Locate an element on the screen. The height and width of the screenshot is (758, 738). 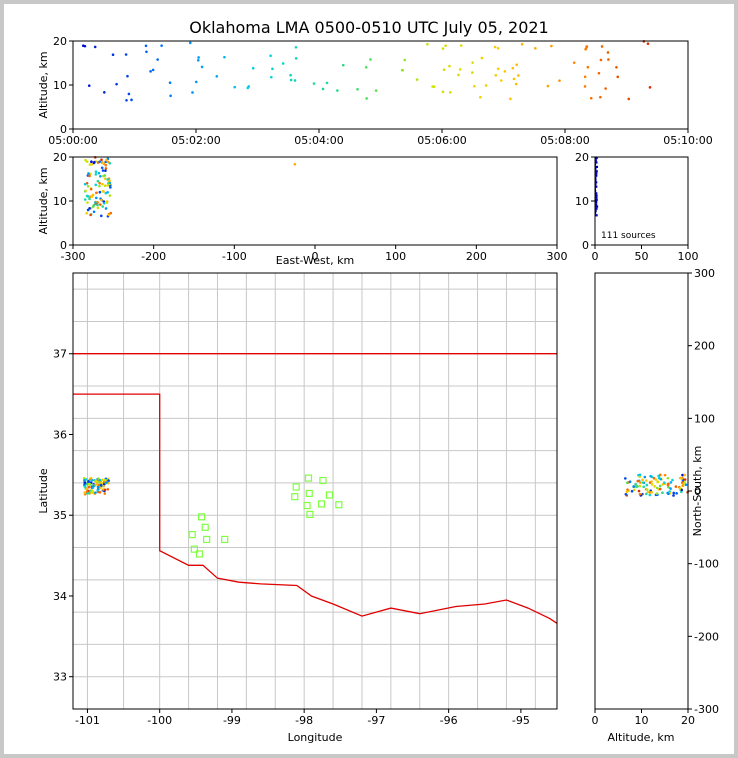
y-tick-label: 33 is located at coordinates (60, 677).